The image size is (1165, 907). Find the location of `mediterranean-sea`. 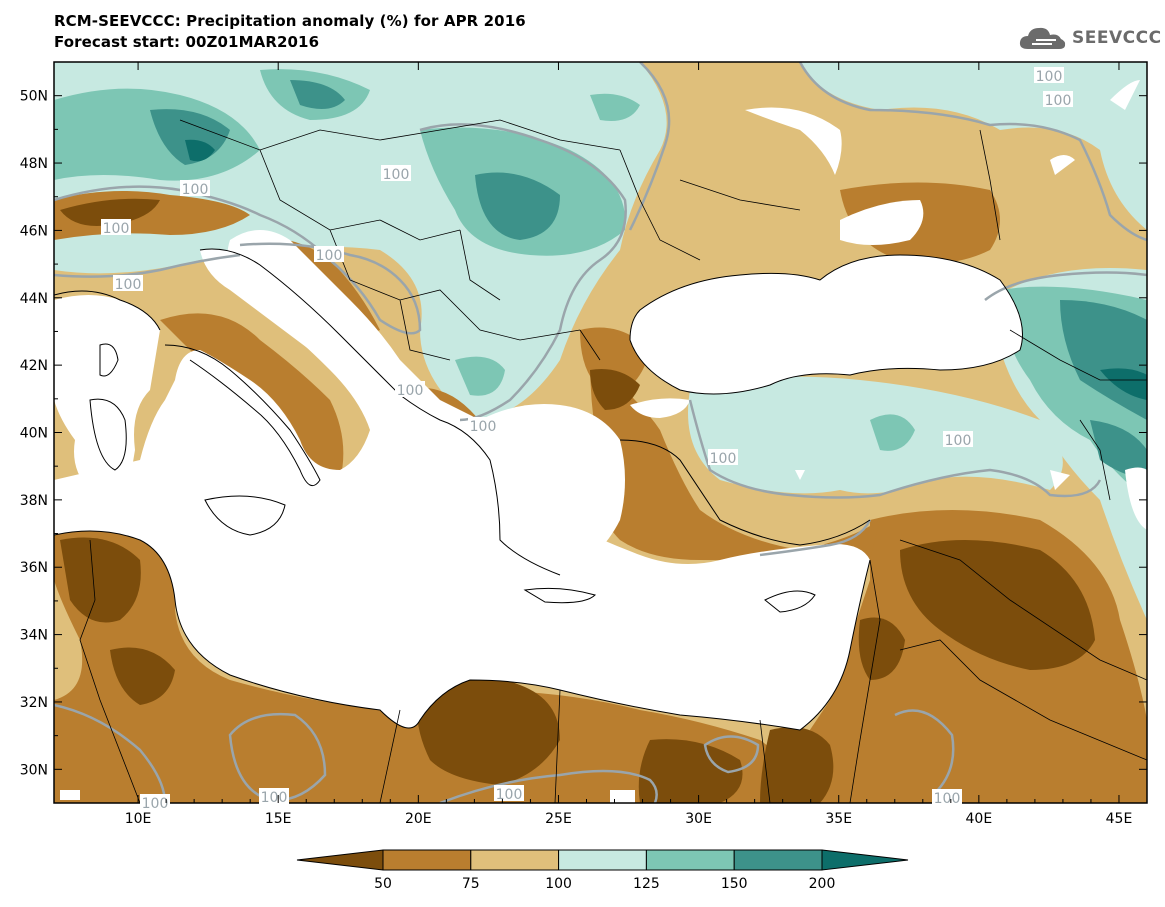

mediterranean-sea is located at coordinates (107, 394).